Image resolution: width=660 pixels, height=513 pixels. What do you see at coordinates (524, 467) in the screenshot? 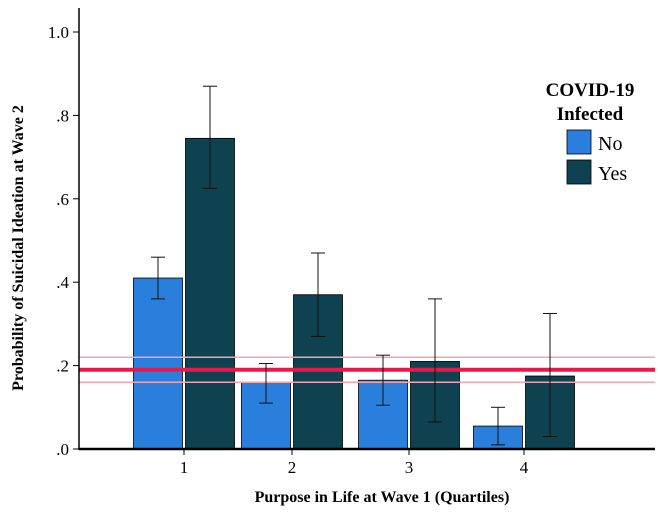
I see `x-tick-label: 4` at bounding box center [524, 467].